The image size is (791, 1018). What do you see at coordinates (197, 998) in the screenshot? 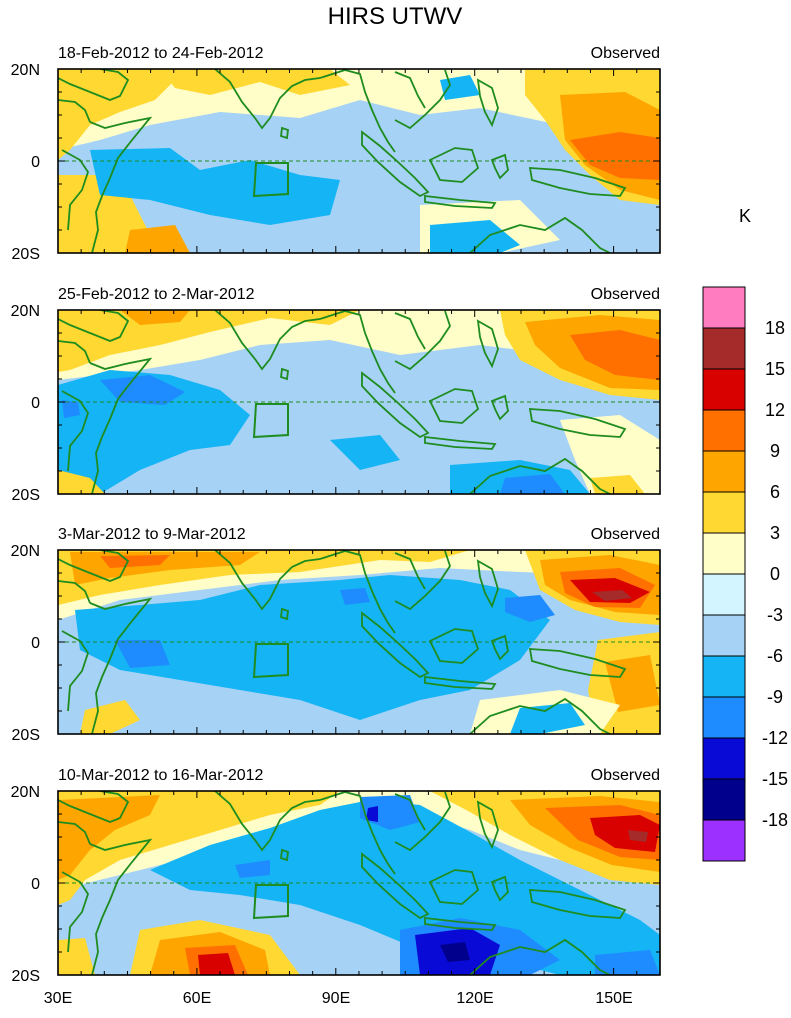
I see `lon-label-60e: 60E` at bounding box center [197, 998].